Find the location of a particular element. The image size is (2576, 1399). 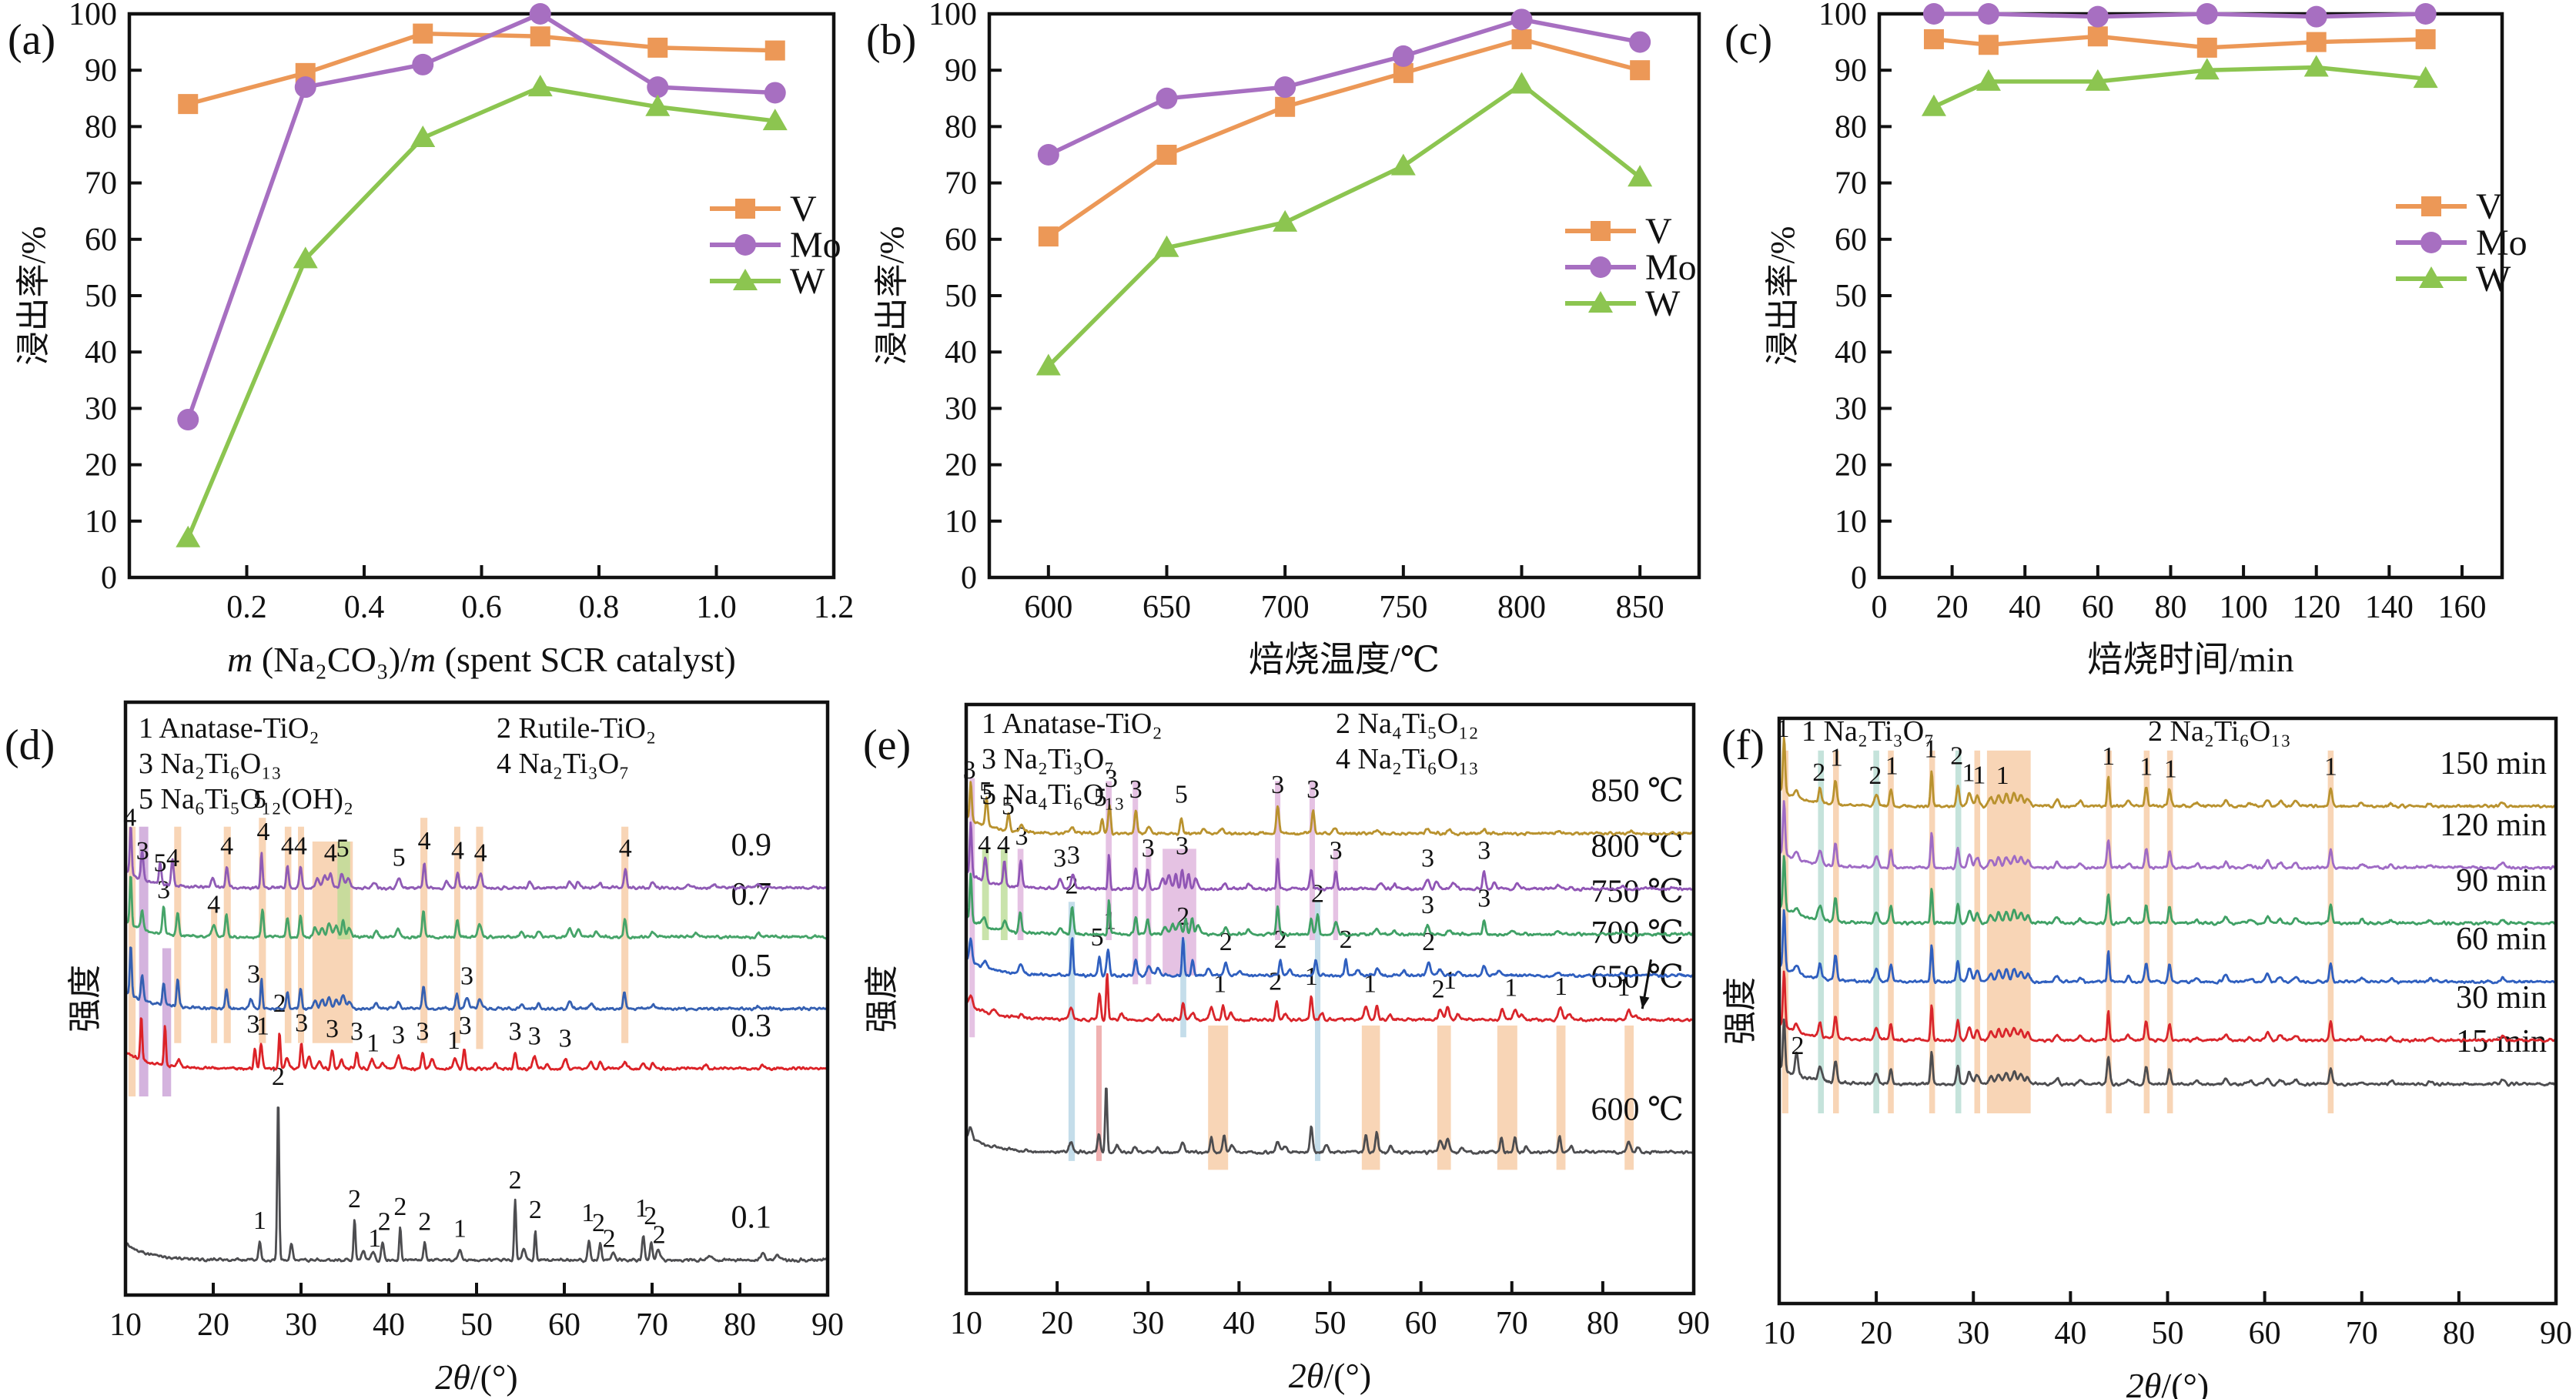

legend-Mo-marker is located at coordinates (1600, 267).